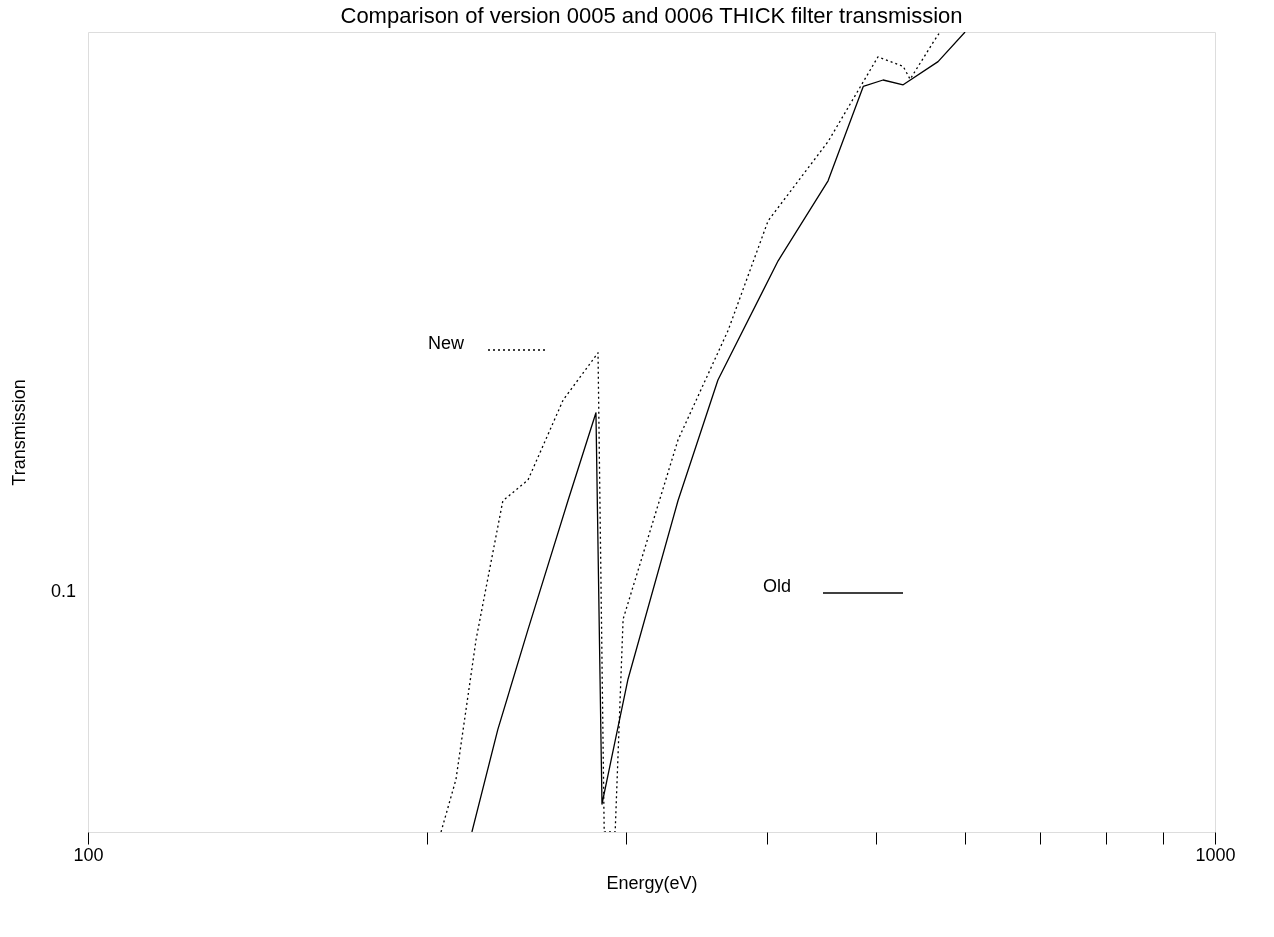  I want to click on y-axis-title: Transmission, so click(18, 432).